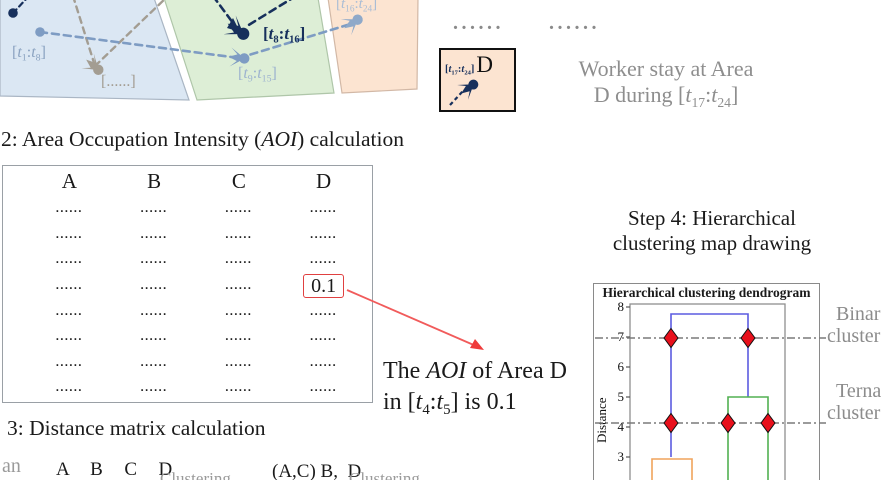 The width and height of the screenshot is (891, 480). What do you see at coordinates (195, 474) in the screenshot?
I see `bottom-clustering-label-1: Clustering` at bounding box center [195, 474].